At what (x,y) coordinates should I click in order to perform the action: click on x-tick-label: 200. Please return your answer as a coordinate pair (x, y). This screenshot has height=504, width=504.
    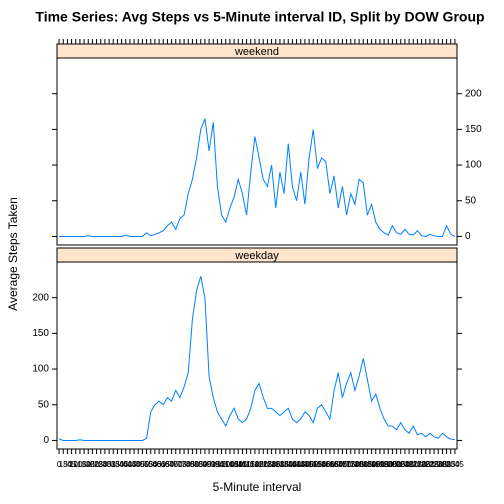
    Looking at the image, I should click on (93, 464).